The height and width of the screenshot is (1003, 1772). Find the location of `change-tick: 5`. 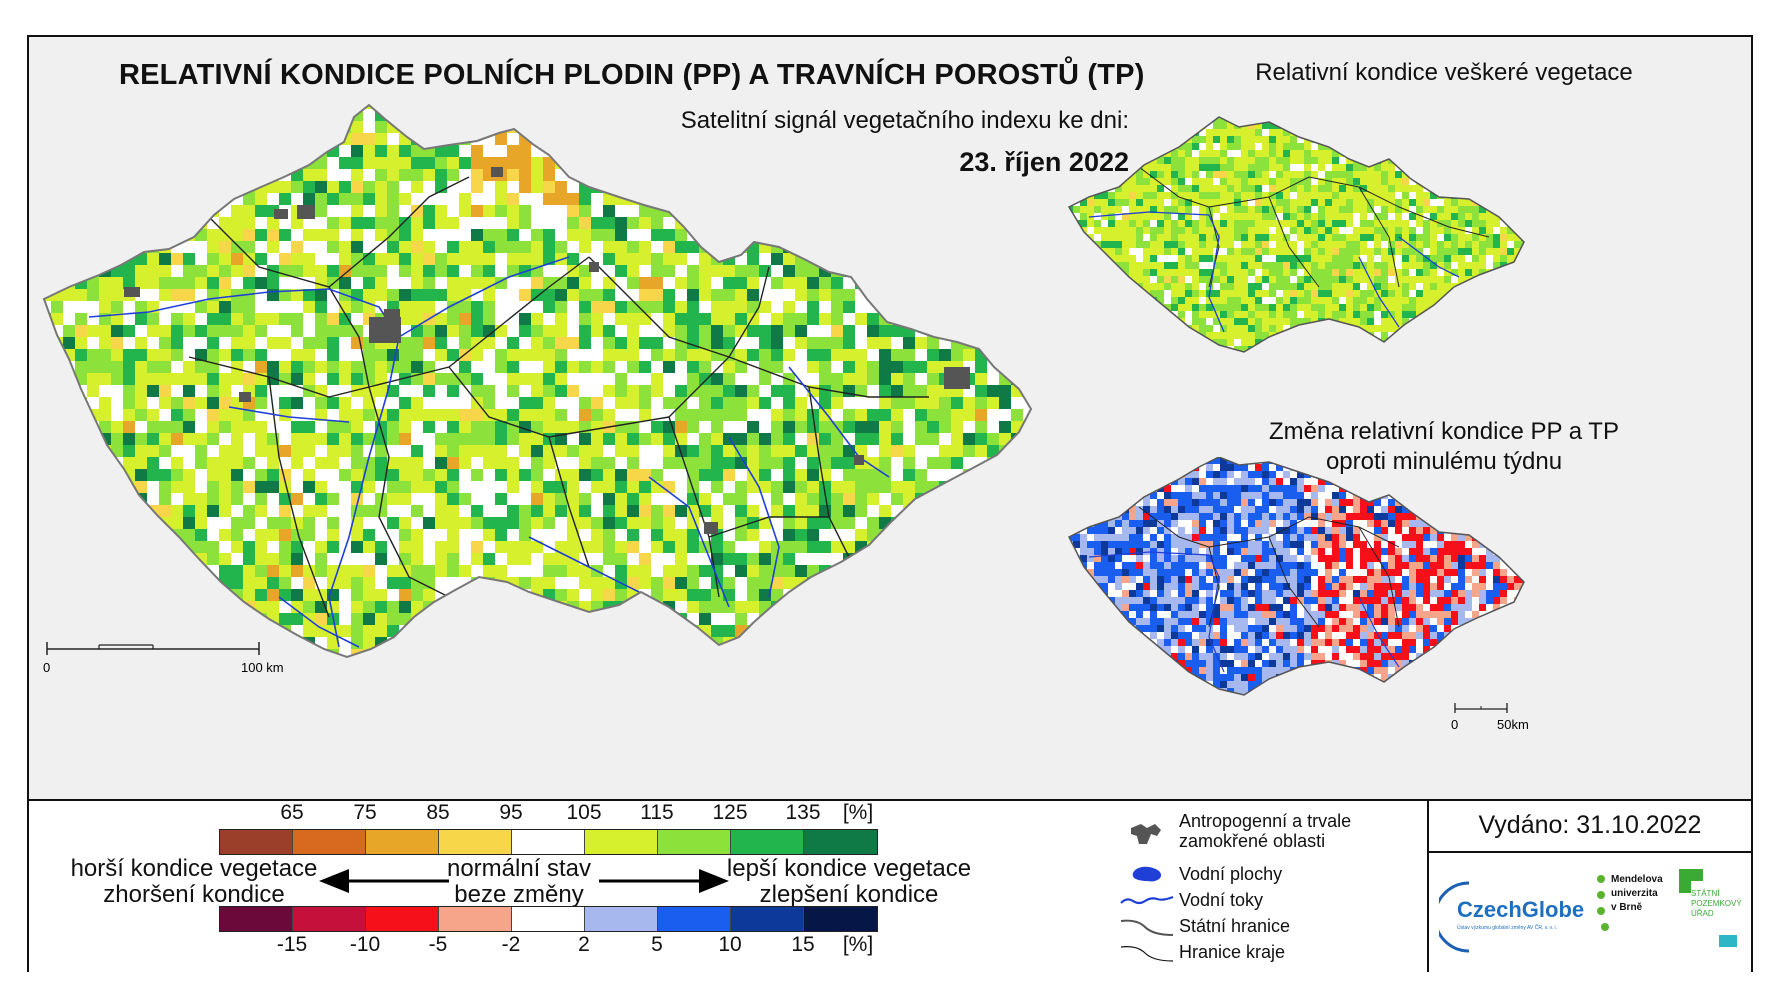

change-tick: 5 is located at coordinates (657, 944).